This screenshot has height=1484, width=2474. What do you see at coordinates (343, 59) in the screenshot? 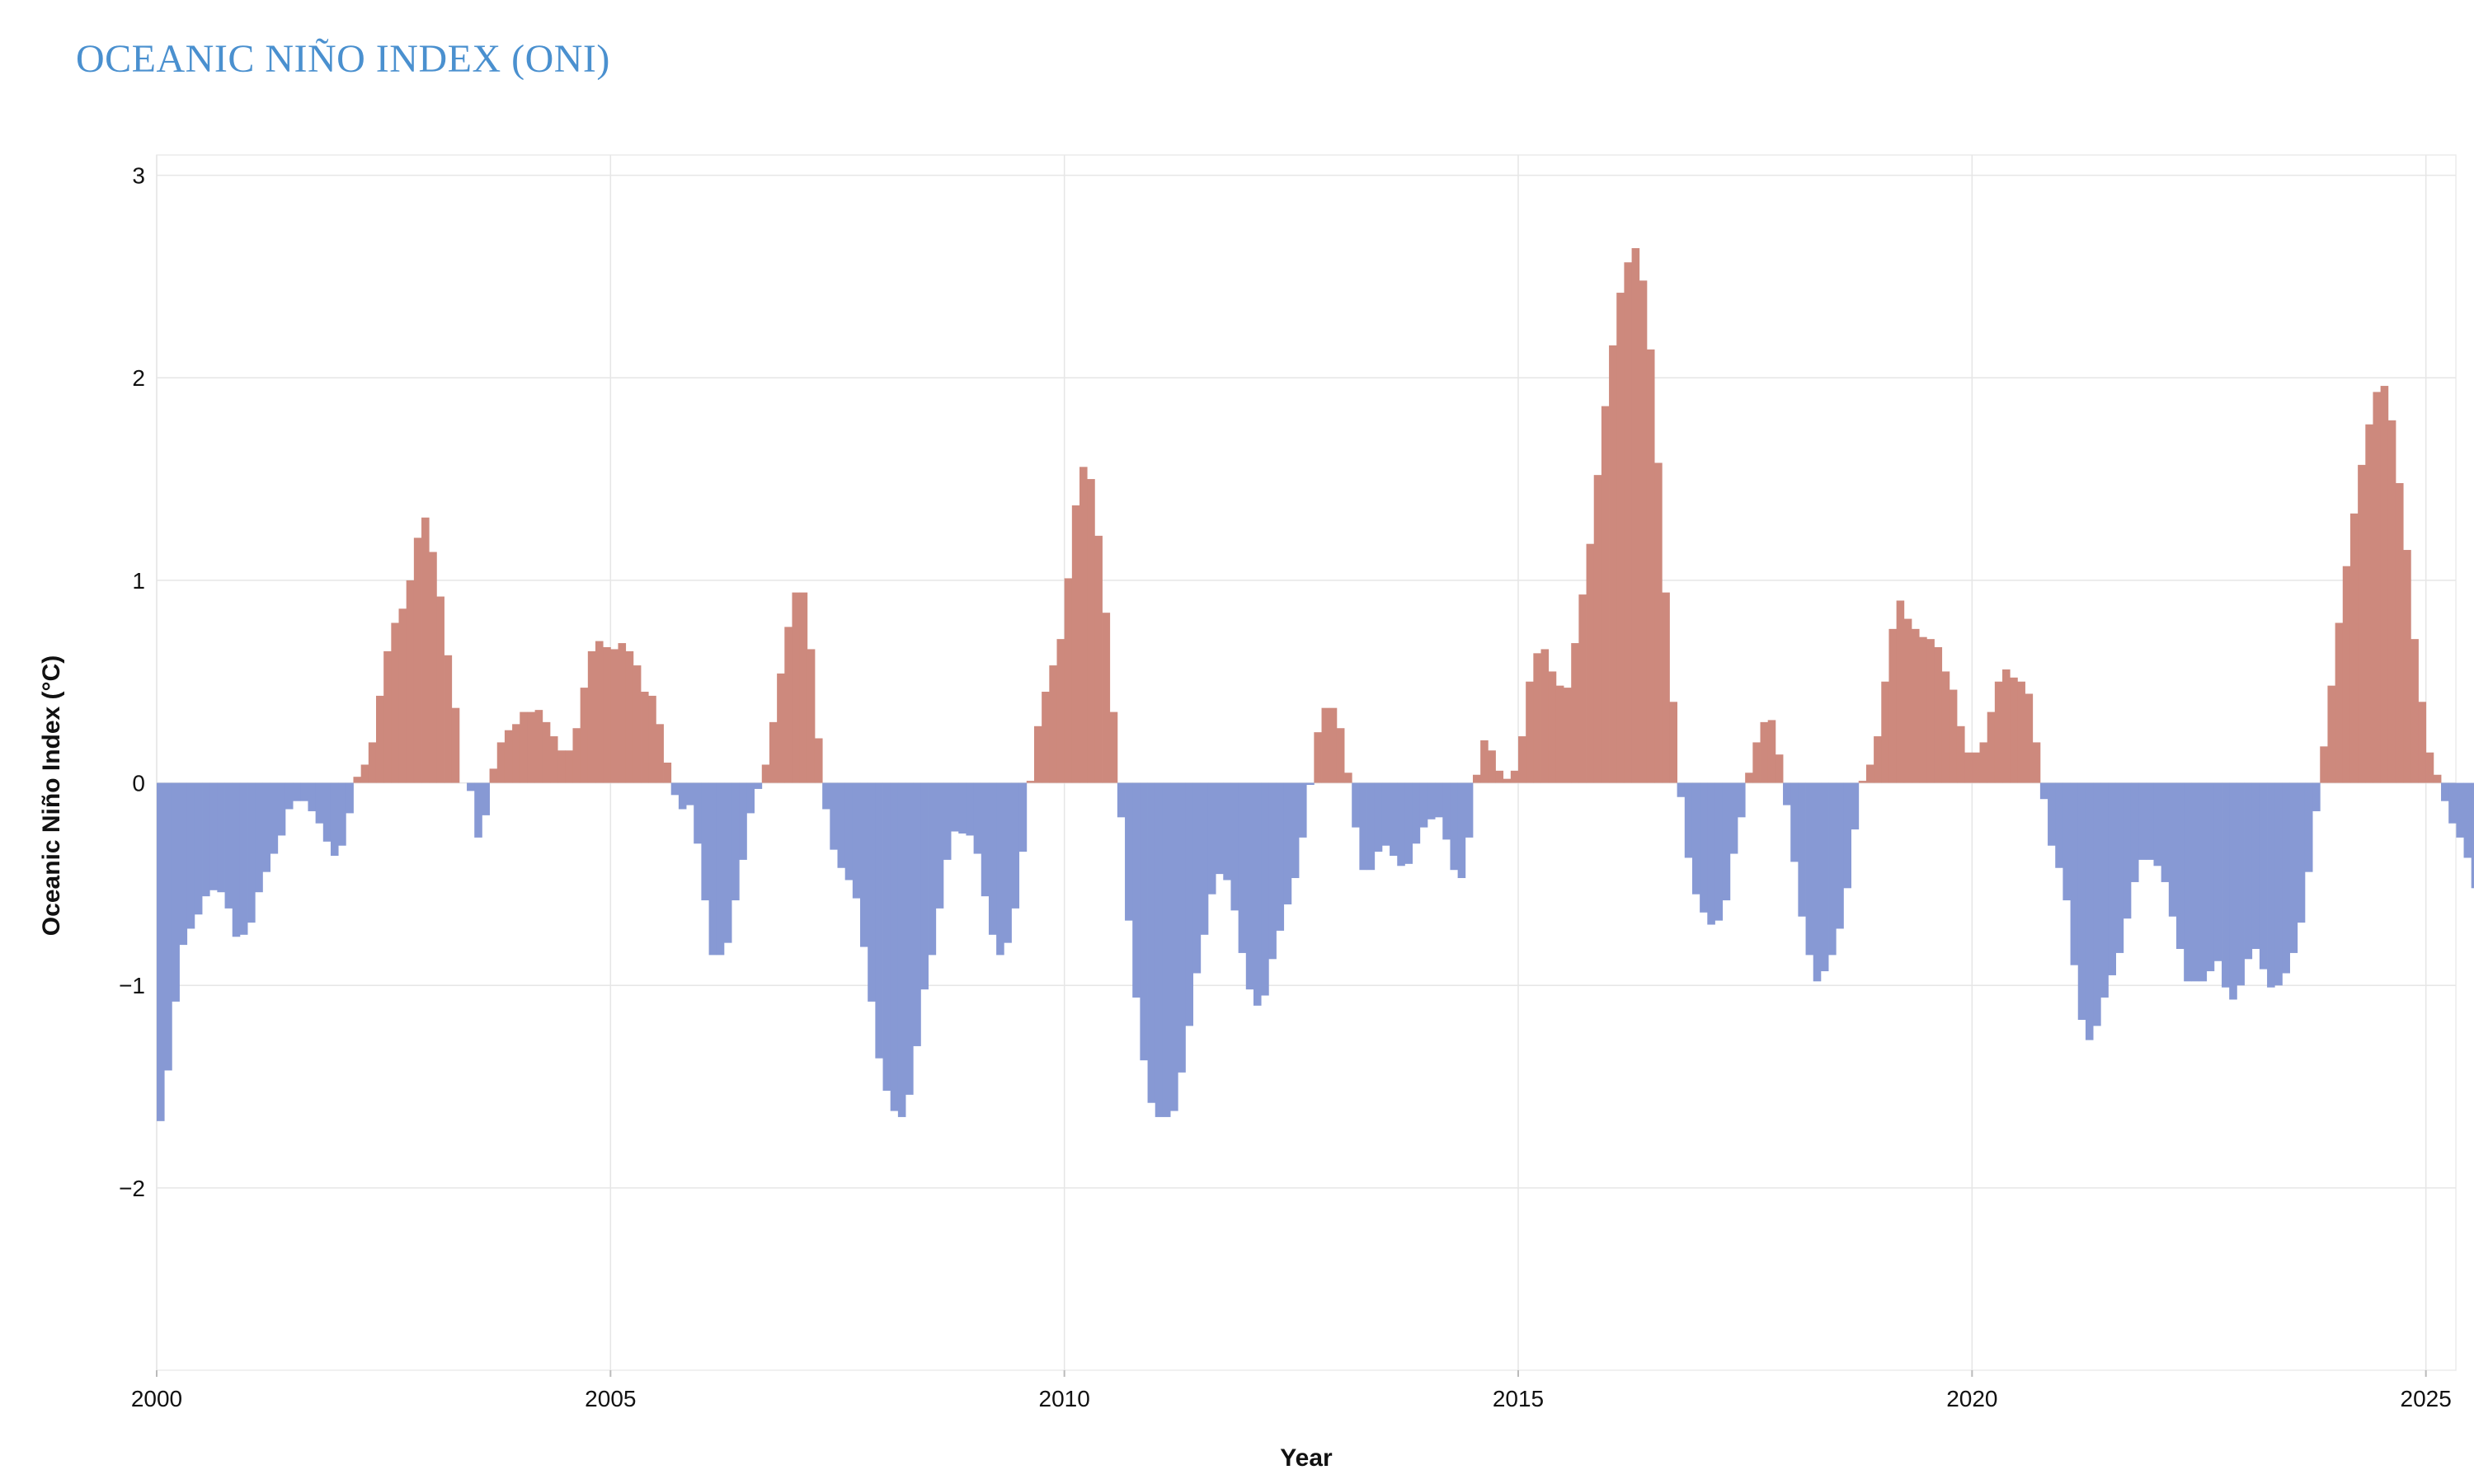
I see `chart-title: OCEANIC NIÑO INDEX (ONI)` at bounding box center [343, 59].